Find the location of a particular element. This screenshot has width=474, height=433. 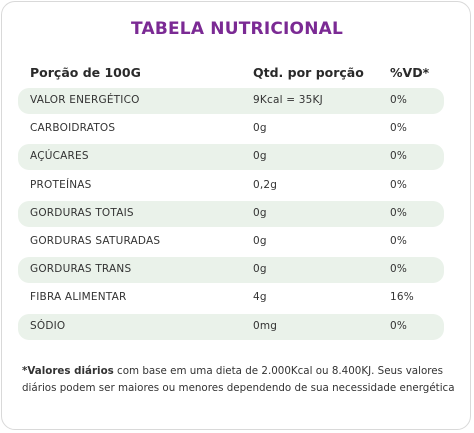

nutrient-quantity: 0mg is located at coordinates (265, 325).